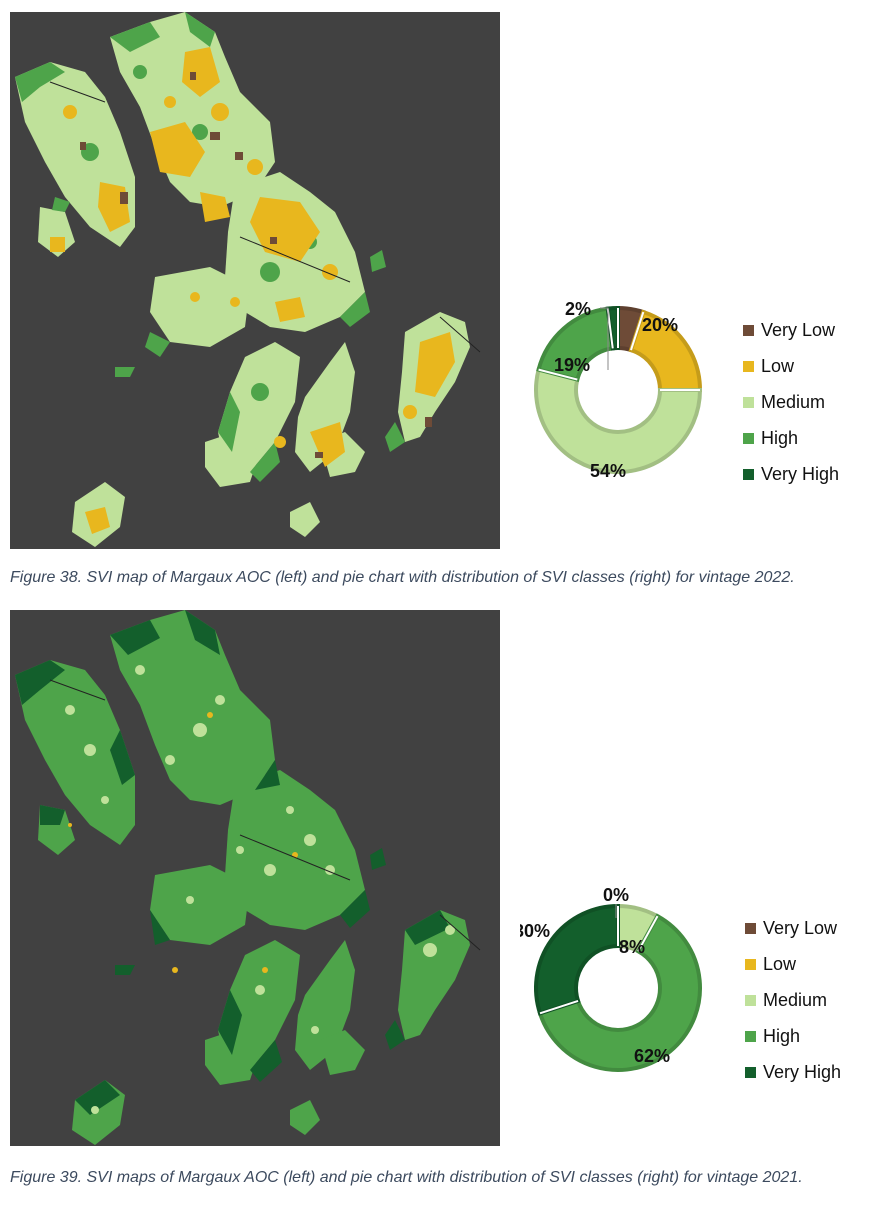  I want to click on svi-donut-2022: 20% 54% 19% 2%, so click(618, 390).